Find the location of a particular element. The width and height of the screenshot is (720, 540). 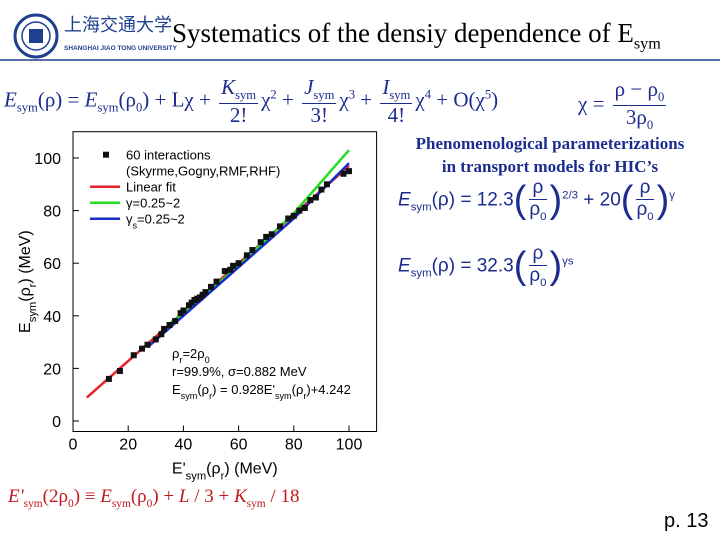

y-tick-label: 80 is located at coordinates (52, 212).